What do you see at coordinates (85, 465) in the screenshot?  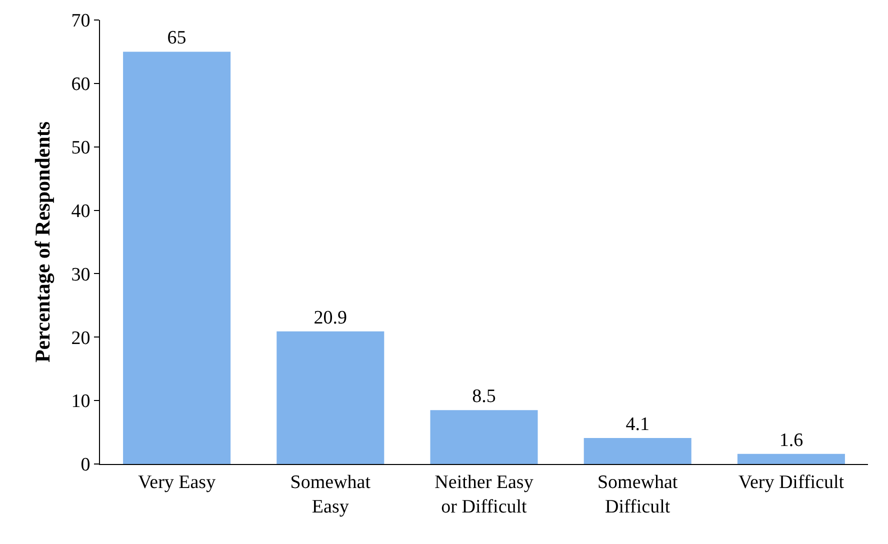 I see `y-tick-label: 0` at bounding box center [85, 465].